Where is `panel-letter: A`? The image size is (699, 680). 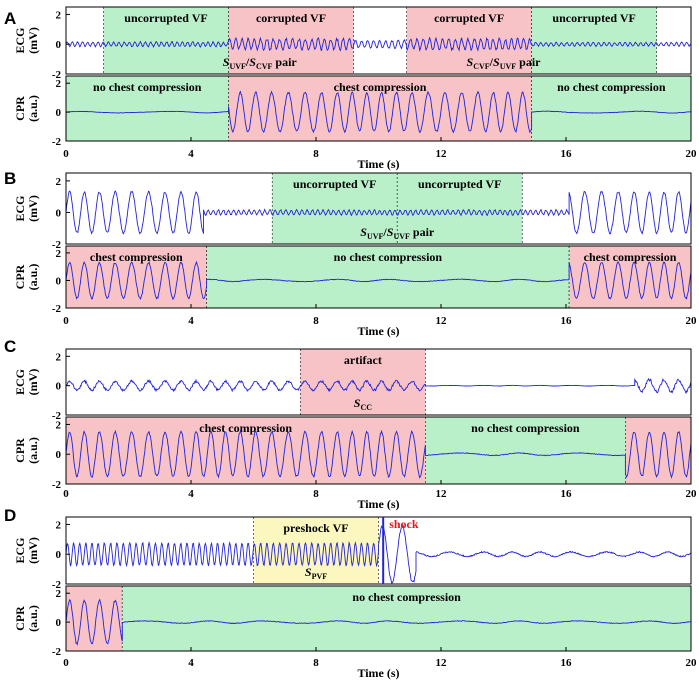 panel-letter: A is located at coordinates (10, 18).